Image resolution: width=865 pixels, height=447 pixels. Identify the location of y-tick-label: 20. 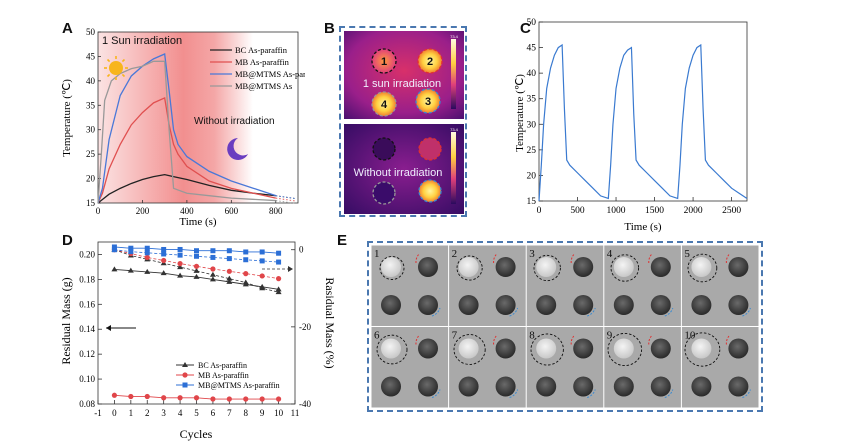
(532, 176).